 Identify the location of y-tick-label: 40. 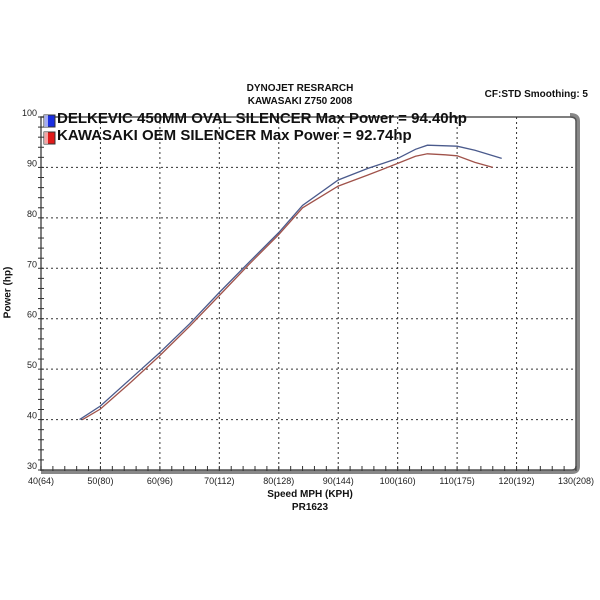
(32, 416).